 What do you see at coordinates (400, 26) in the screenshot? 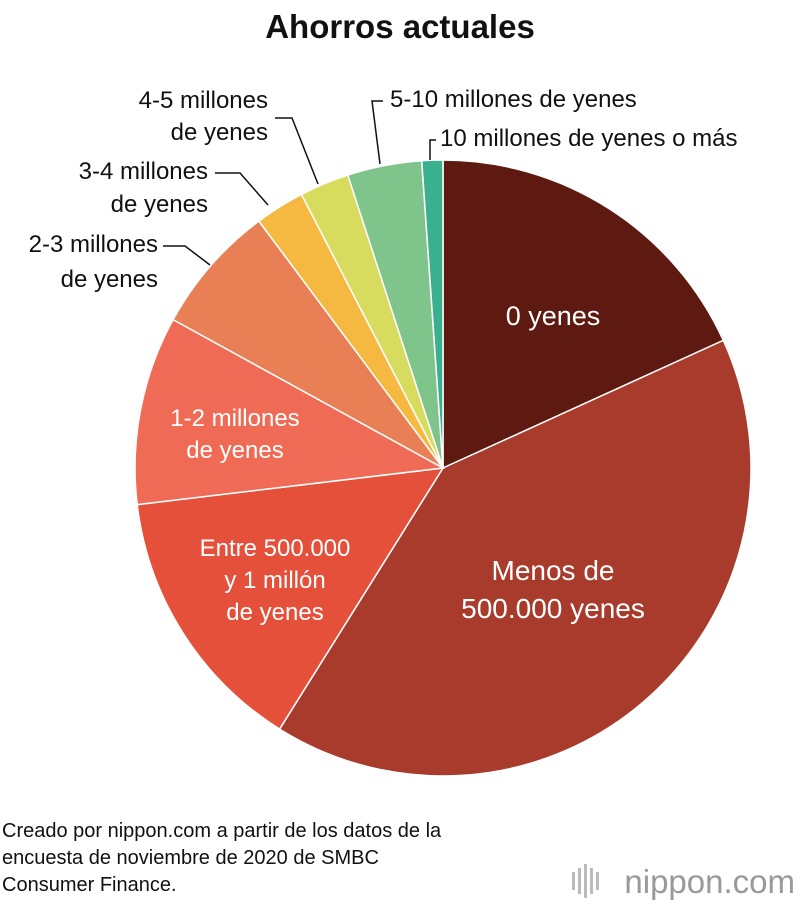
I see `chart-title: Ahorros actuales` at bounding box center [400, 26].